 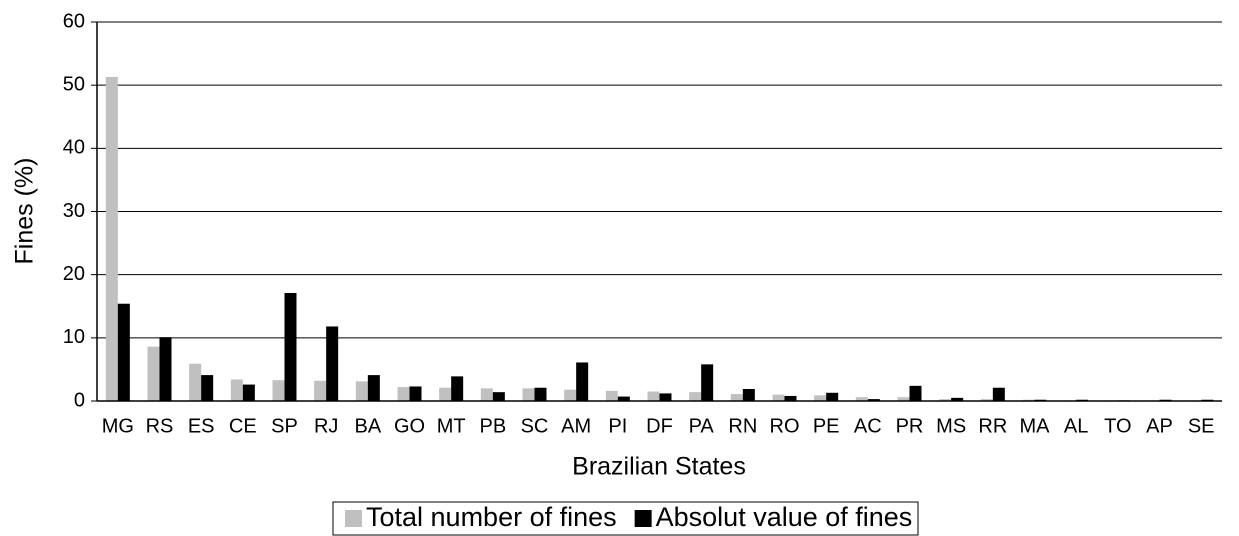 What do you see at coordinates (326, 426) in the screenshot?
I see `x-tick-label: RJ` at bounding box center [326, 426].